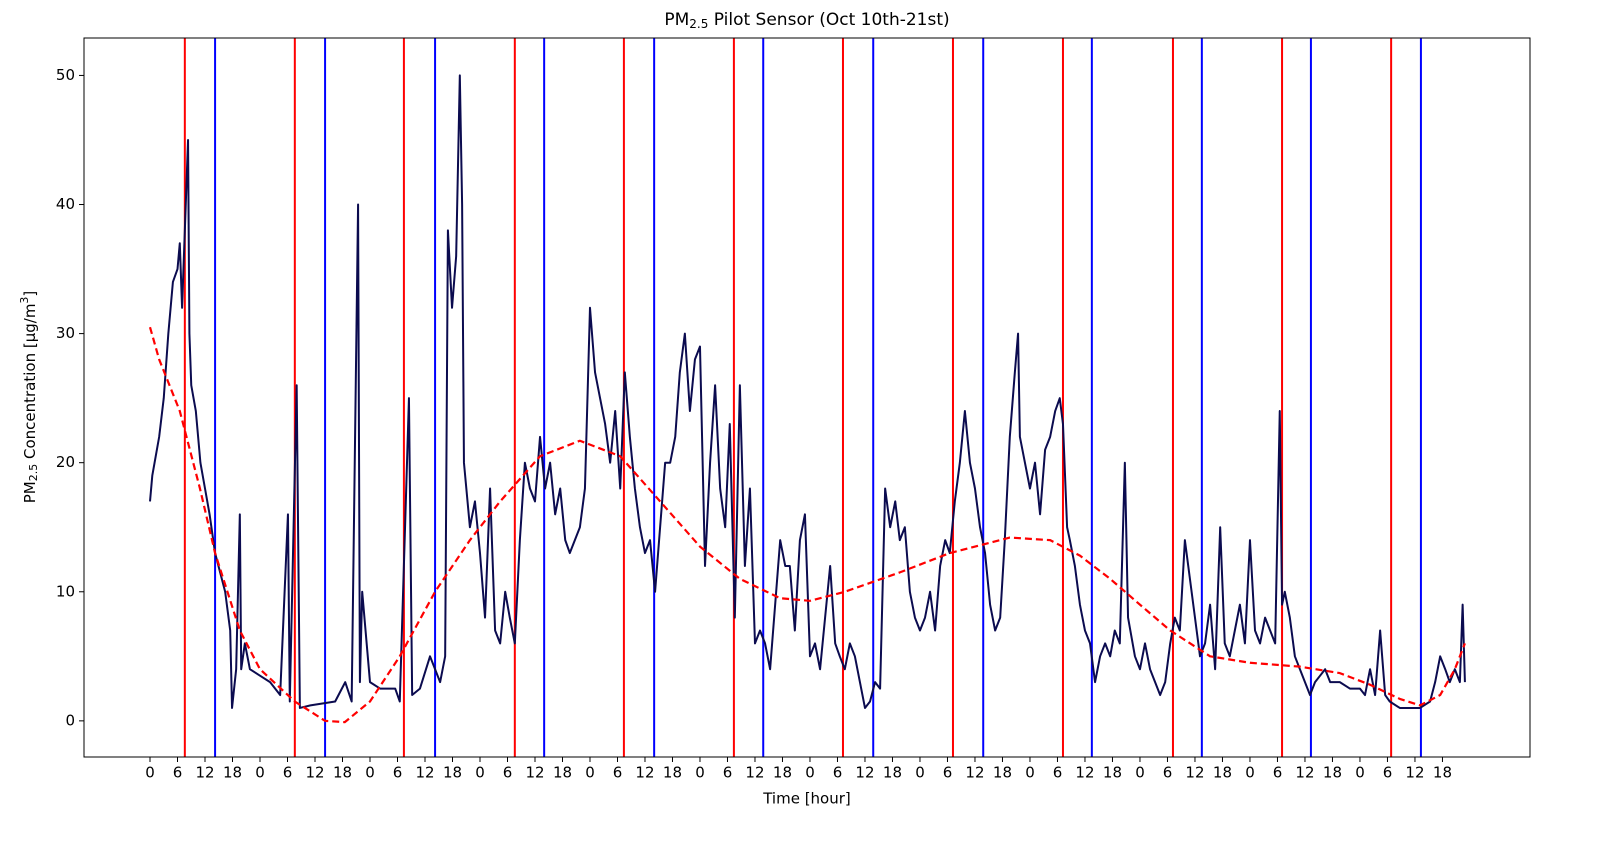  Describe the element at coordinates (806, 799) in the screenshot. I see `x-axis-label: Time [hour]` at that location.